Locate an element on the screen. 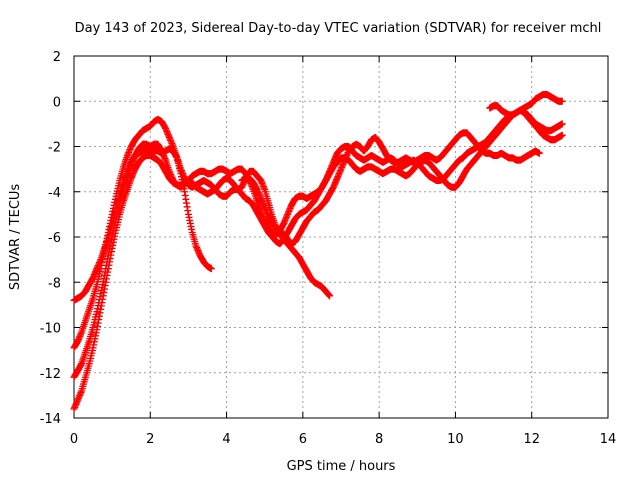 The height and width of the screenshot is (480, 640). x-axis-label: GPS time / hours is located at coordinates (341, 466).